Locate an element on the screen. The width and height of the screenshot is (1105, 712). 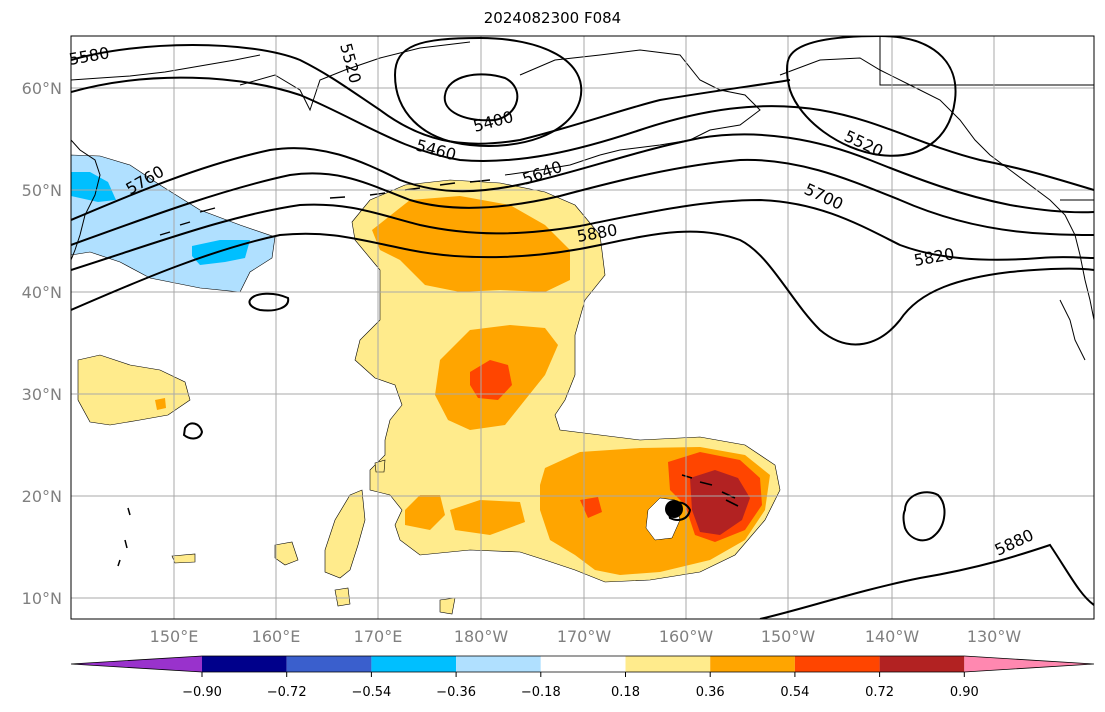
lat-label: 40°N is located at coordinates (42, 292).